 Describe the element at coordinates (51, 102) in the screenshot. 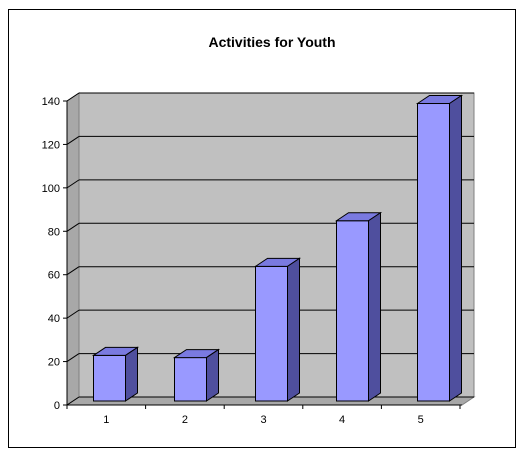

I see `y-tick-label: 140` at that location.